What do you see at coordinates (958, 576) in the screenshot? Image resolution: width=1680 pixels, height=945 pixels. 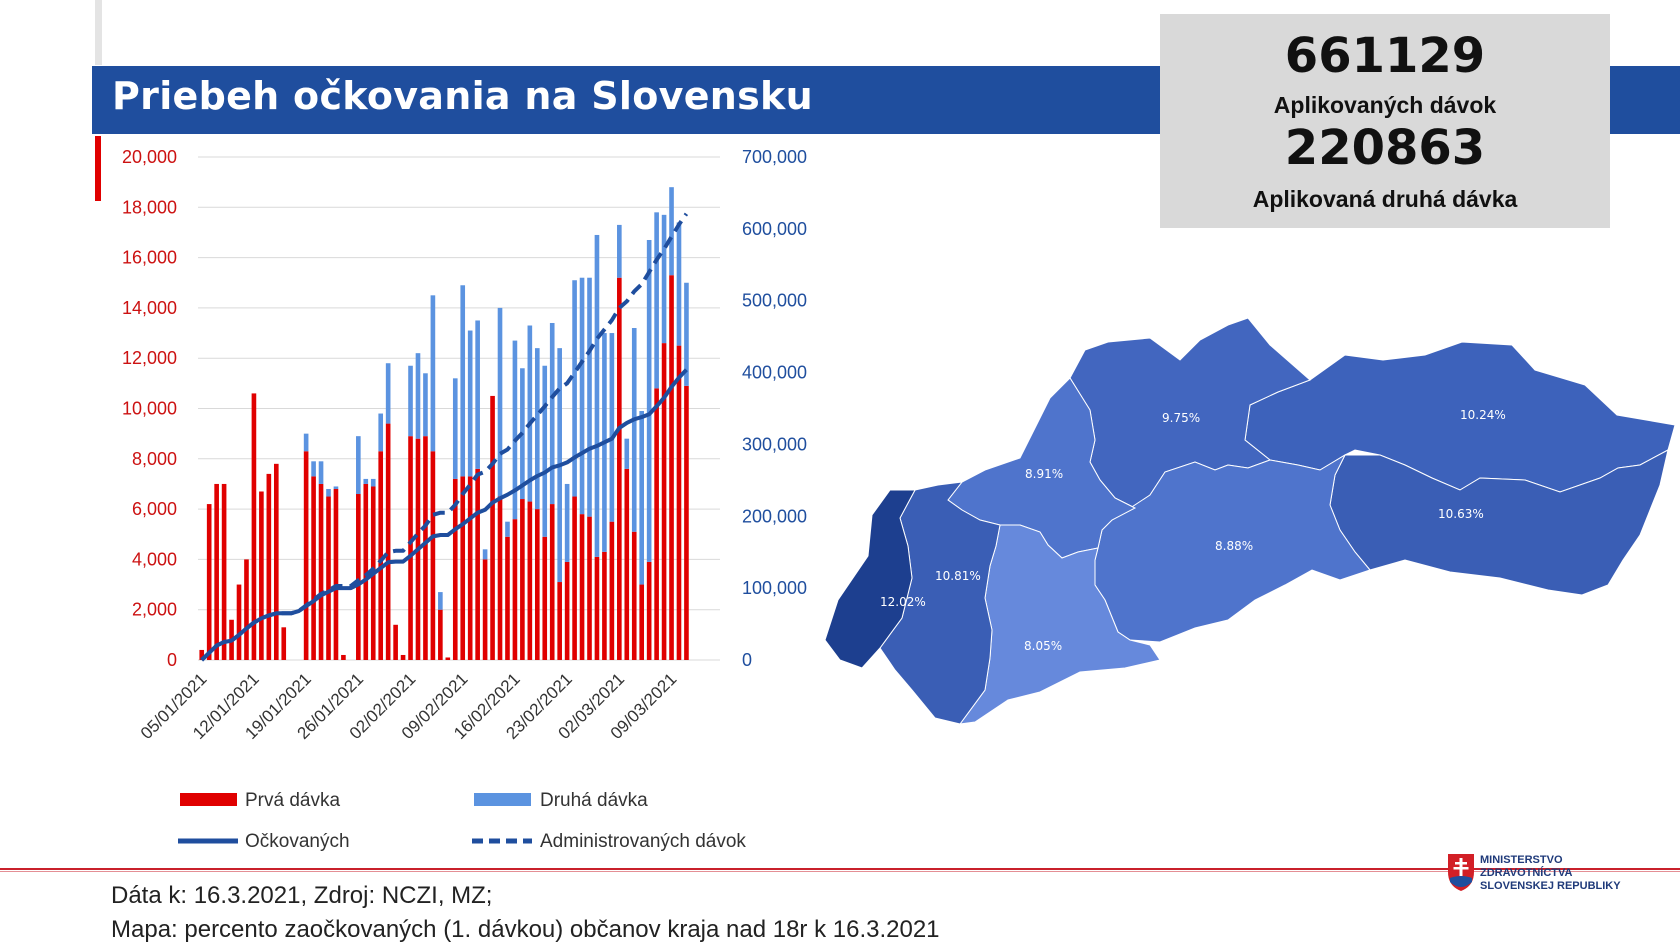 I see `map-label-trnava: 10.81%` at bounding box center [958, 576].